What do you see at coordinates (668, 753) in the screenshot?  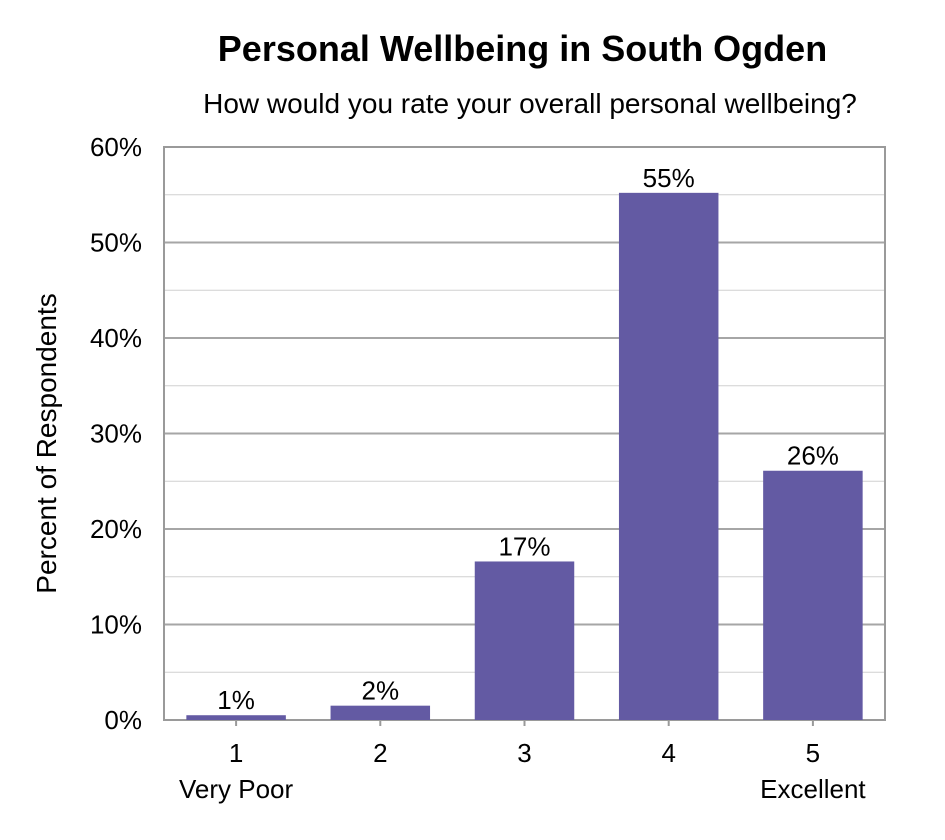 I see `x-tick-label-4: 4` at bounding box center [668, 753].